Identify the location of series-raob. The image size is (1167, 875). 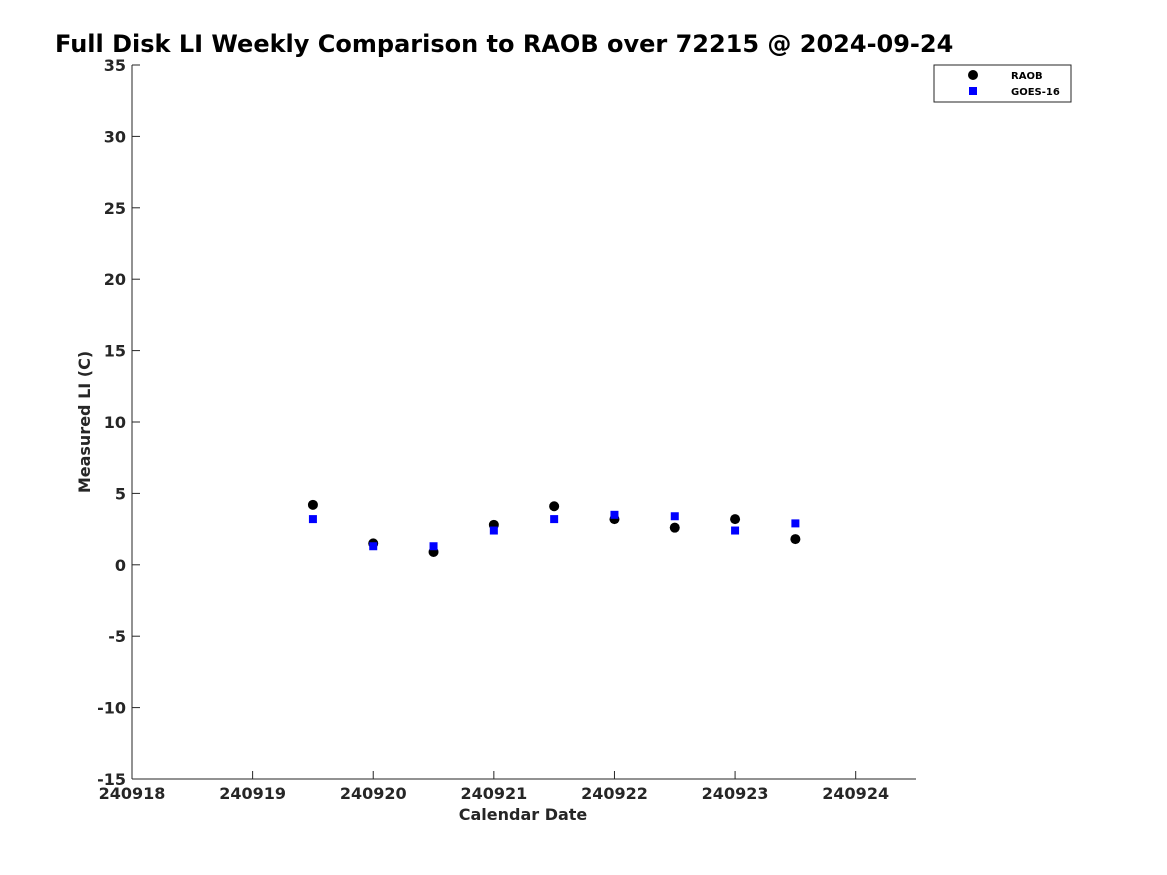
(554, 528).